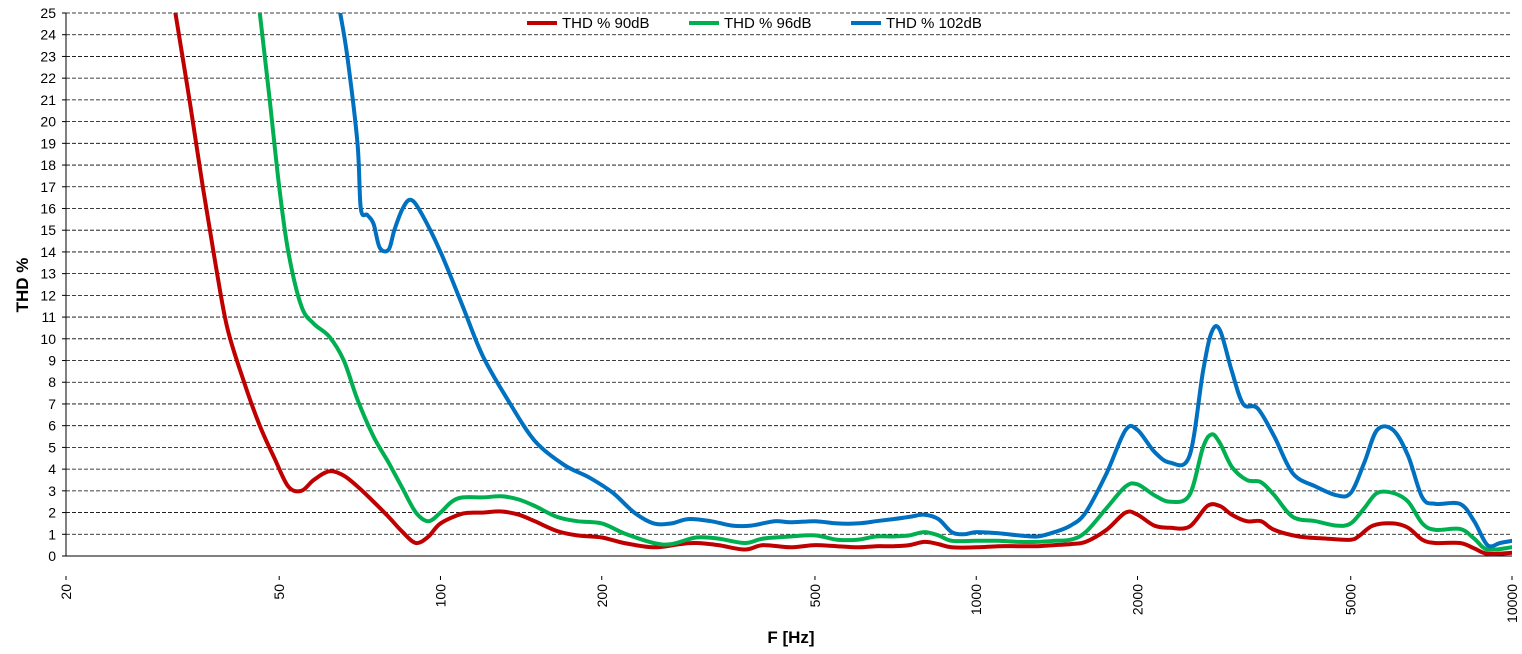  I want to click on legend-label: THD % 96dB, so click(768, 23).